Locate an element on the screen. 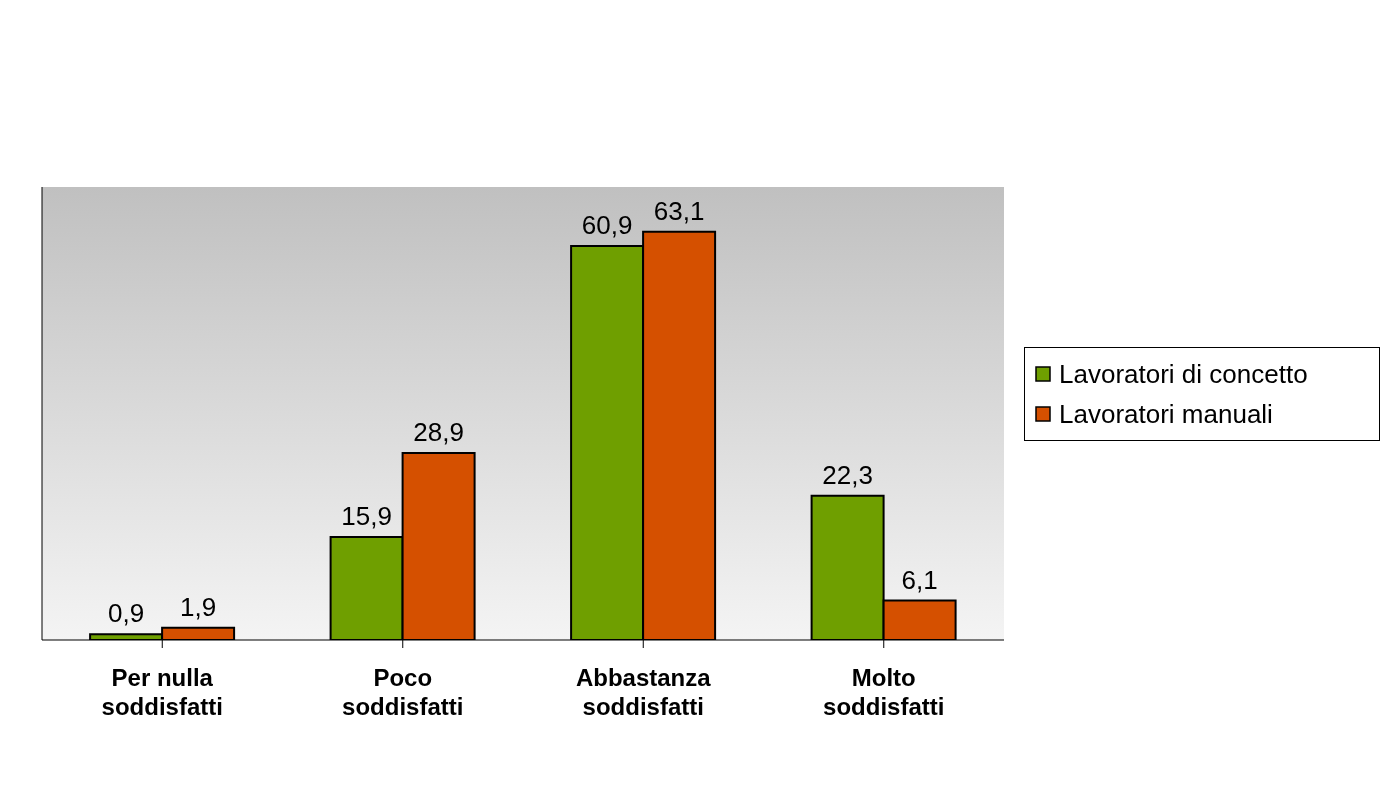  x-tick-label: Molto soddisfatti is located at coordinates (884, 692).